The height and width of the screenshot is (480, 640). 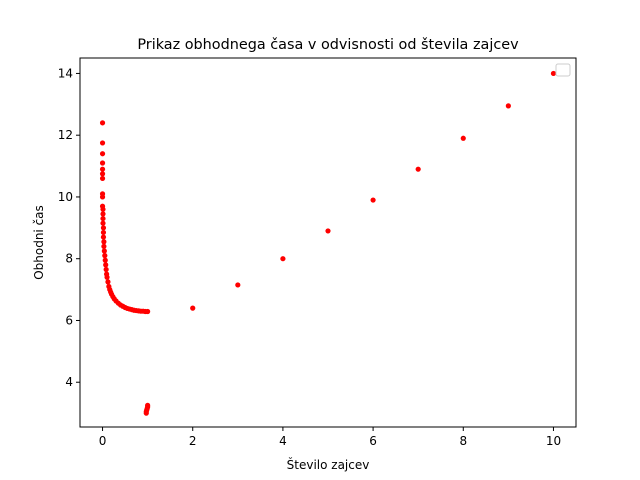 What do you see at coordinates (553, 441) in the screenshot?
I see `x-tick-label: 10` at bounding box center [553, 441].